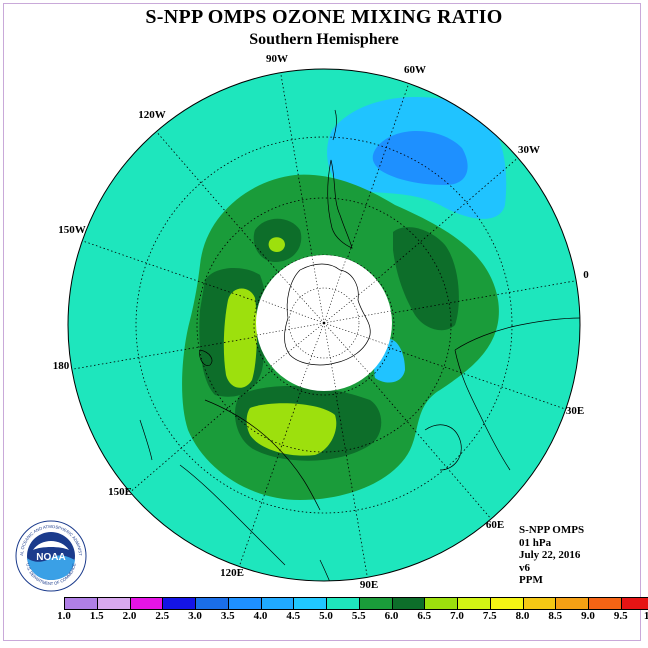 Image resolution: width=648 pixels, height=648 pixels. Describe the element at coordinates (276, 245) in the screenshot. I see `region-6.0-6.5-north` at that location.